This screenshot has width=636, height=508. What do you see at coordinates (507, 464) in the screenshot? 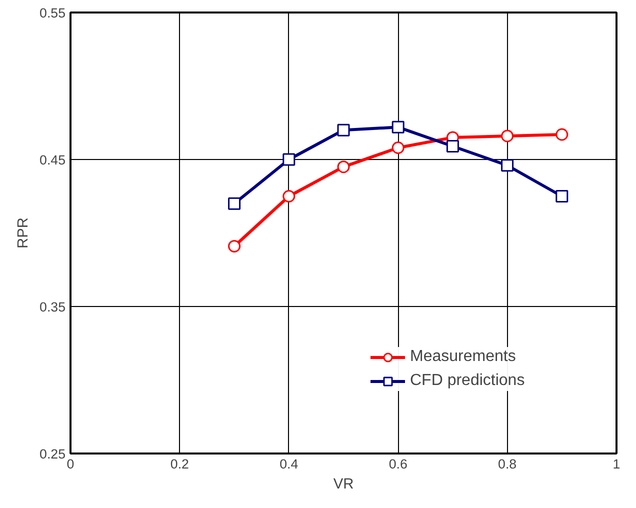
I see `x-tick-label: 0.8` at bounding box center [507, 464].